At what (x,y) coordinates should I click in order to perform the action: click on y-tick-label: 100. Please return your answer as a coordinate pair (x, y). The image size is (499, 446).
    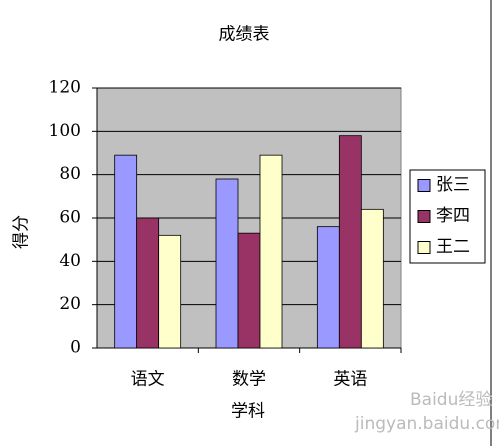
    Looking at the image, I should click on (65, 131).